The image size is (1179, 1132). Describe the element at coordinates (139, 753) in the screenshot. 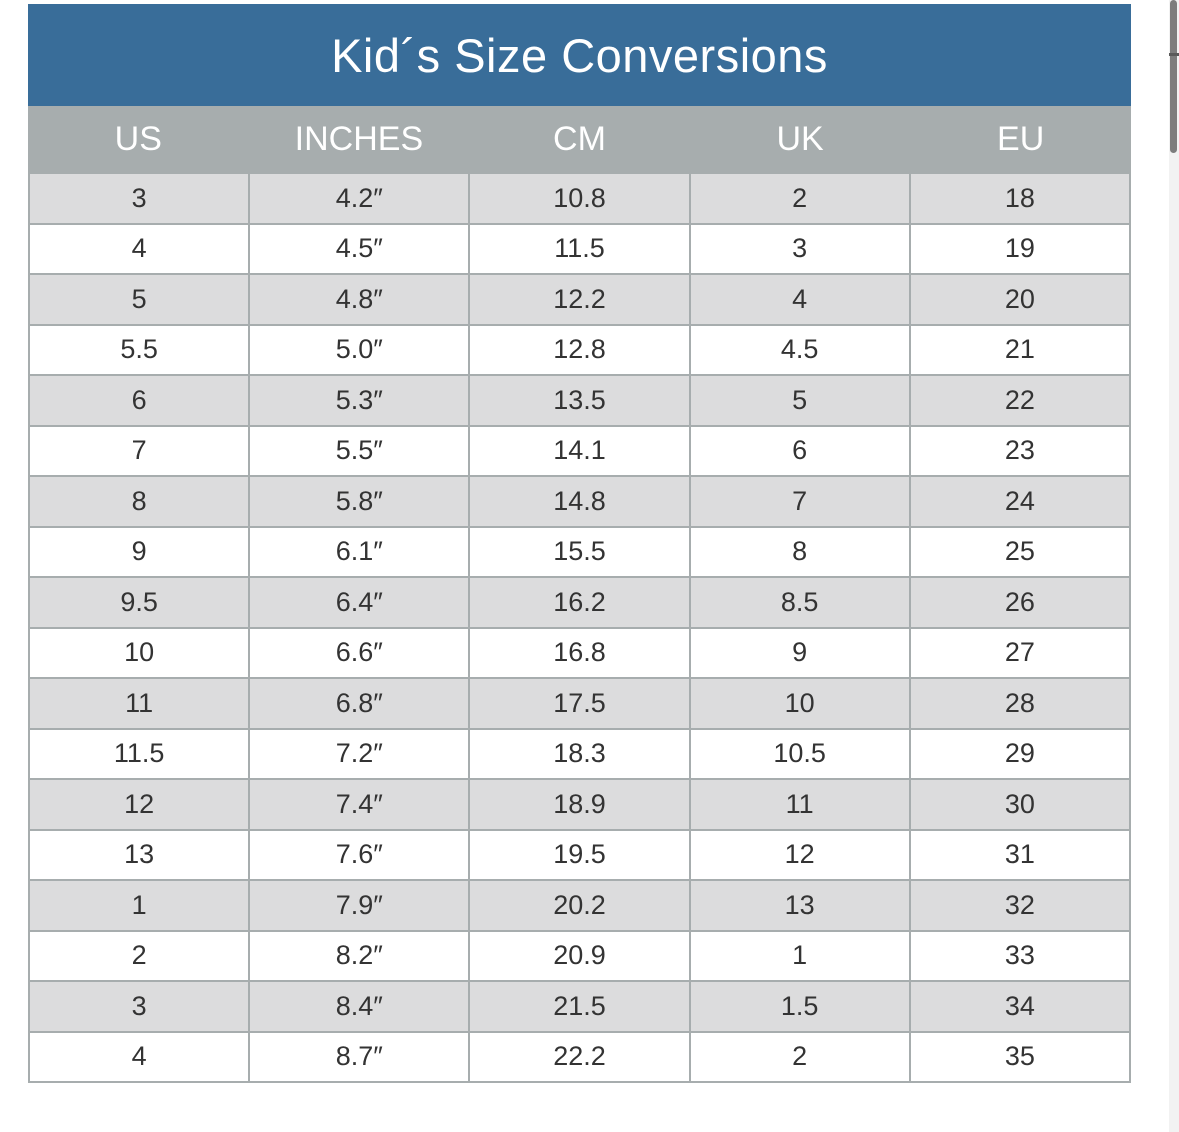

I see `cell-us: 11.5` at that location.